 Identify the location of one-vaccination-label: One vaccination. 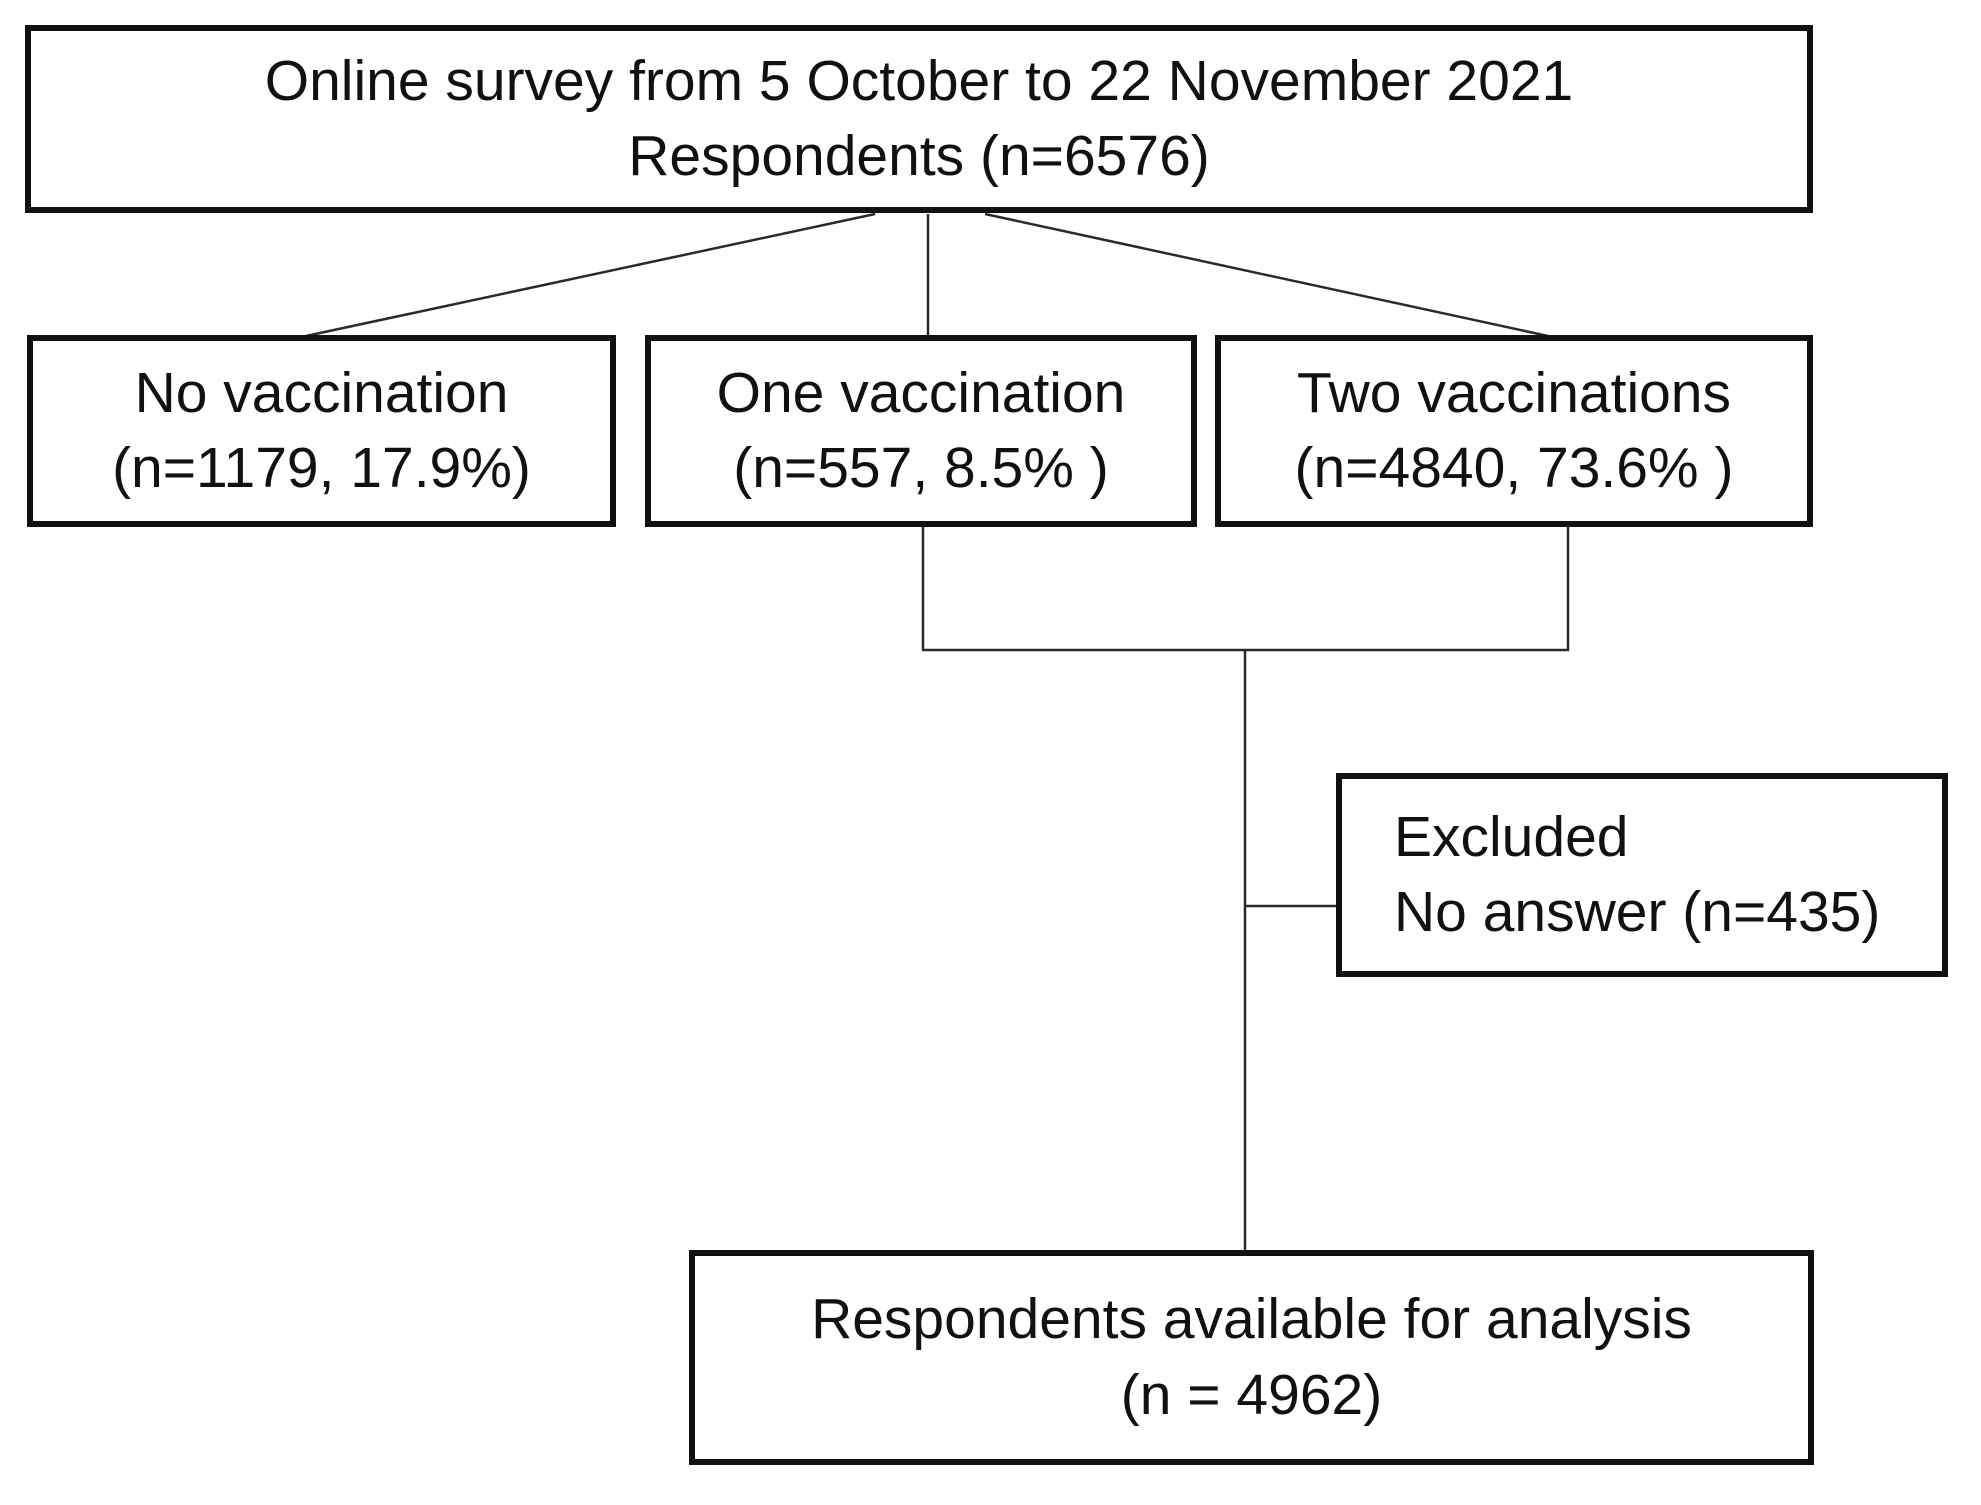
(921, 392).